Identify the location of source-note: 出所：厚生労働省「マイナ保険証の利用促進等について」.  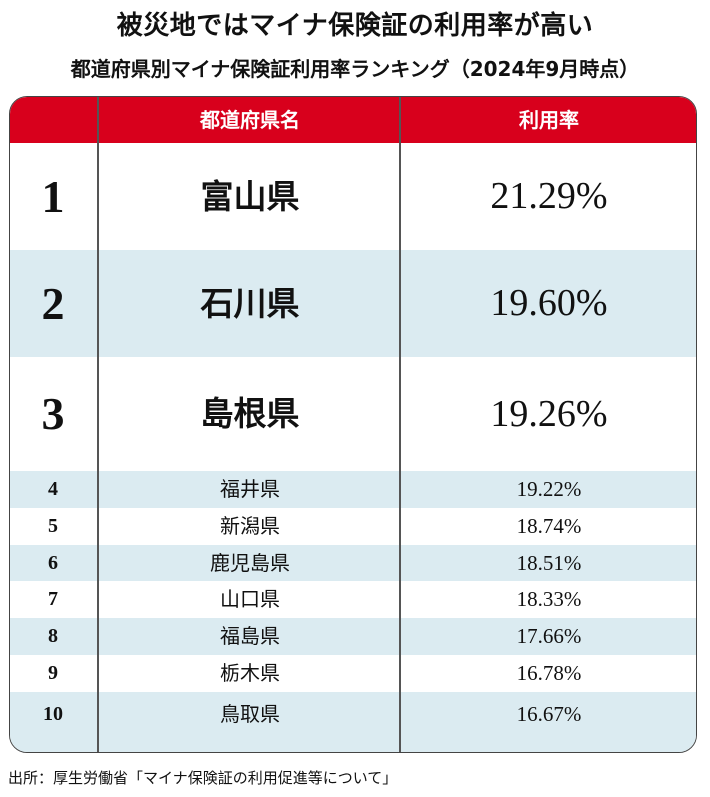
(203, 778).